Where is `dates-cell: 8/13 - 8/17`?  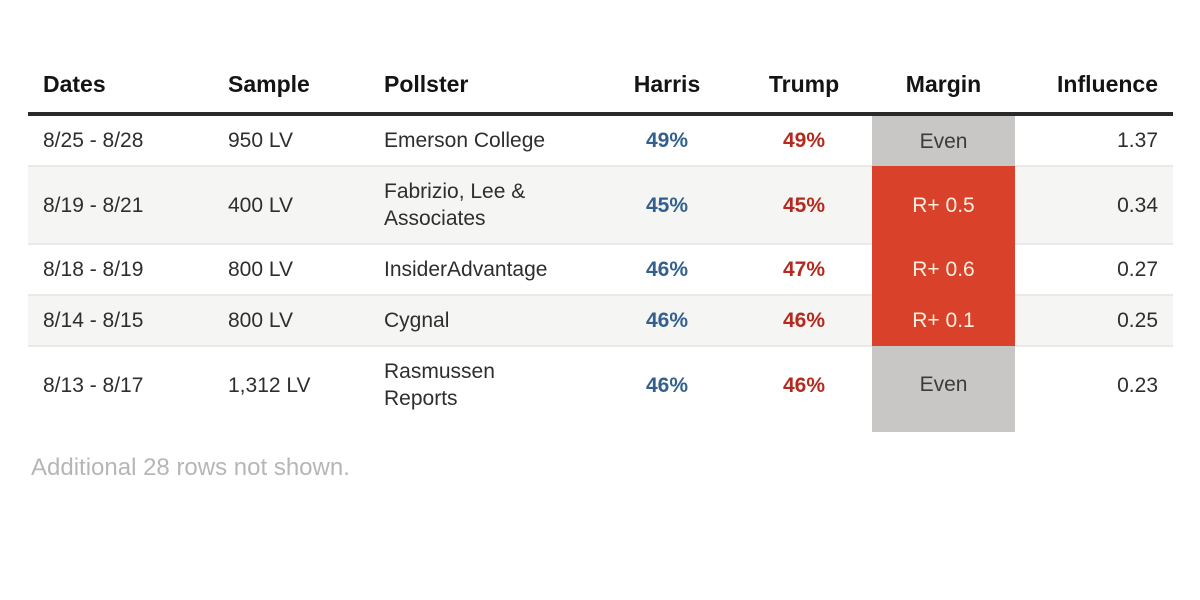
dates-cell: 8/13 - 8/17 is located at coordinates (120, 388).